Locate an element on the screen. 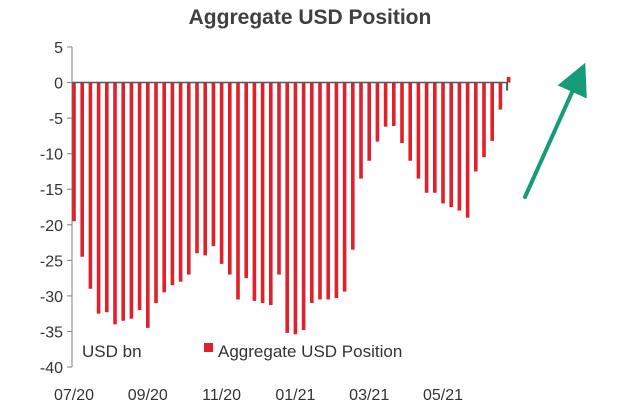 The image size is (620, 407). y-tick-label: -40 is located at coordinates (51, 368).